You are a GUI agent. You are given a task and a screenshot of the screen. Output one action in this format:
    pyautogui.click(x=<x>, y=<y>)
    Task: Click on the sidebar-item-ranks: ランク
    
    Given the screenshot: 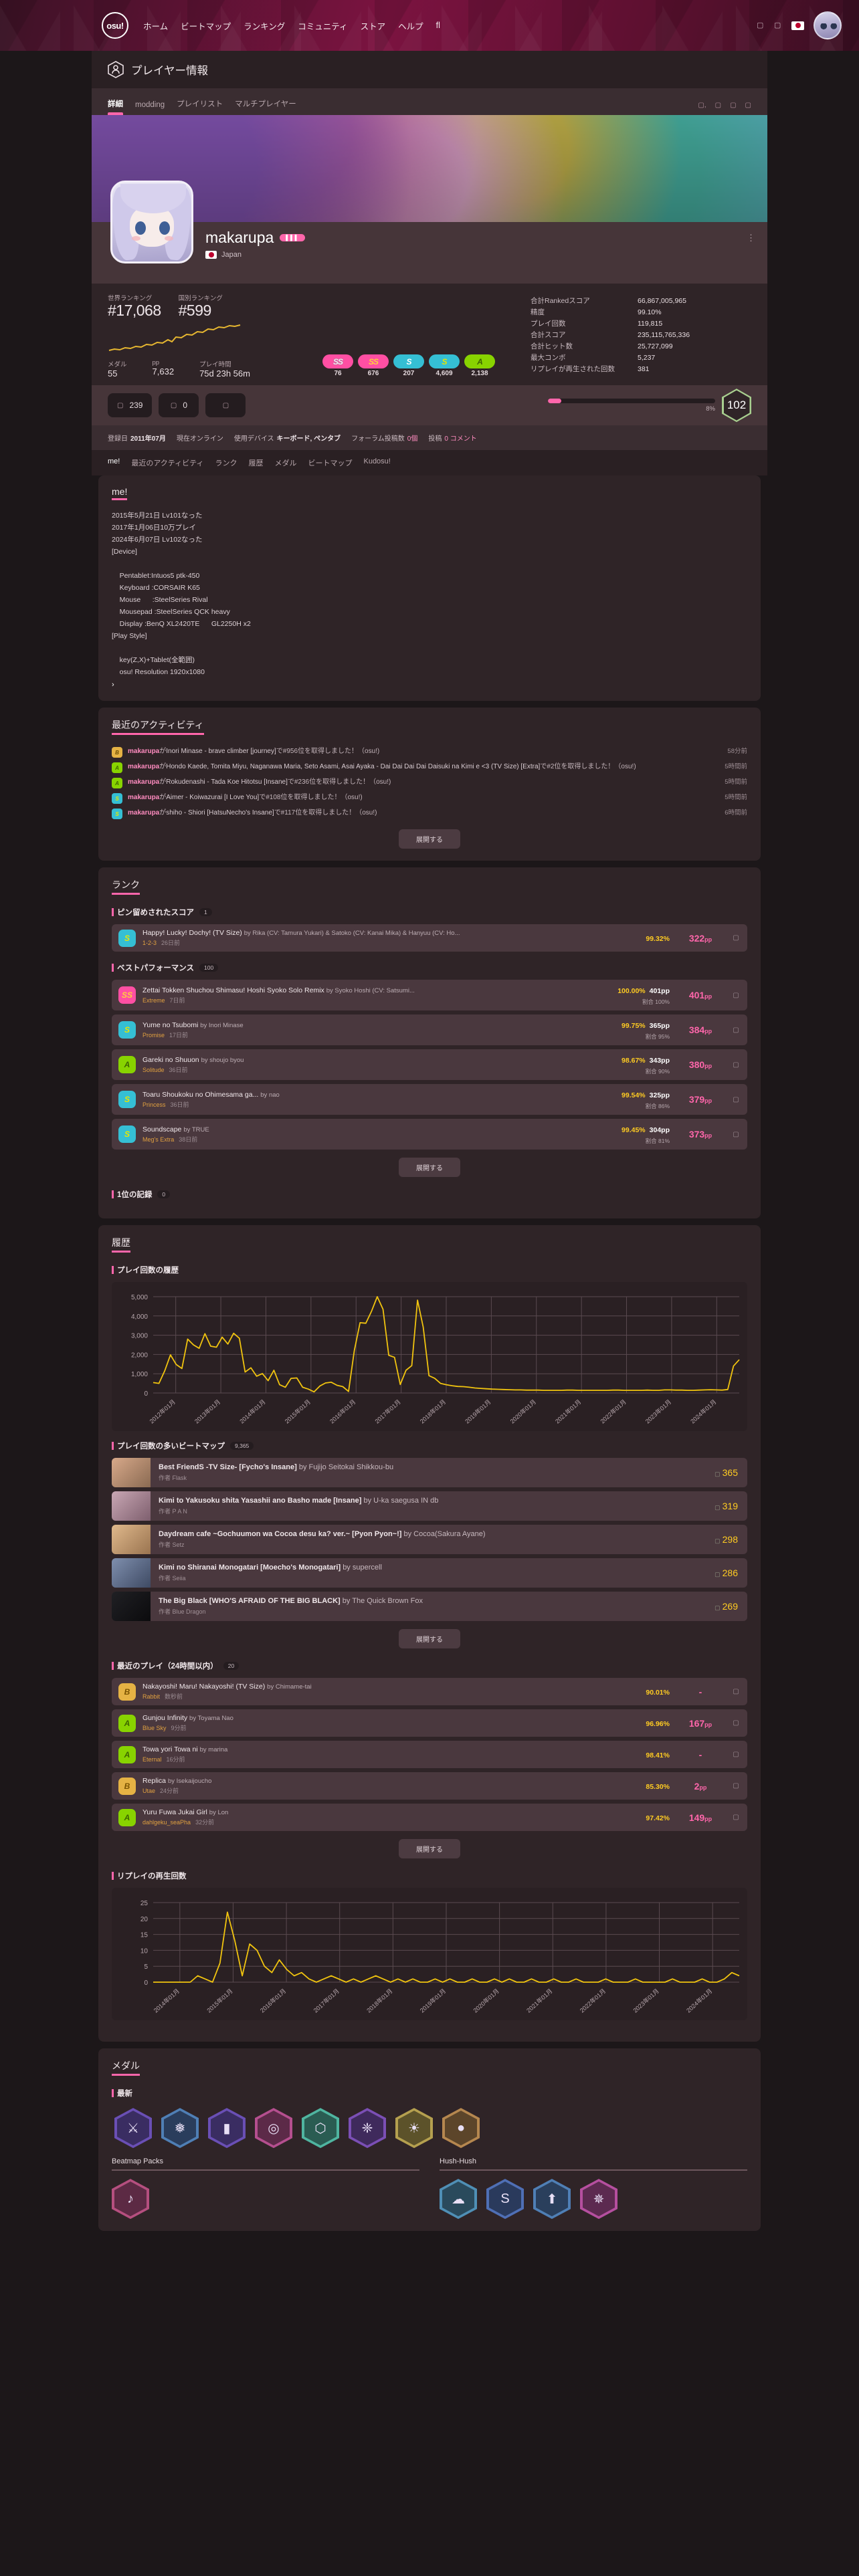 What is the action you would take?
    pyautogui.click(x=226, y=463)
    